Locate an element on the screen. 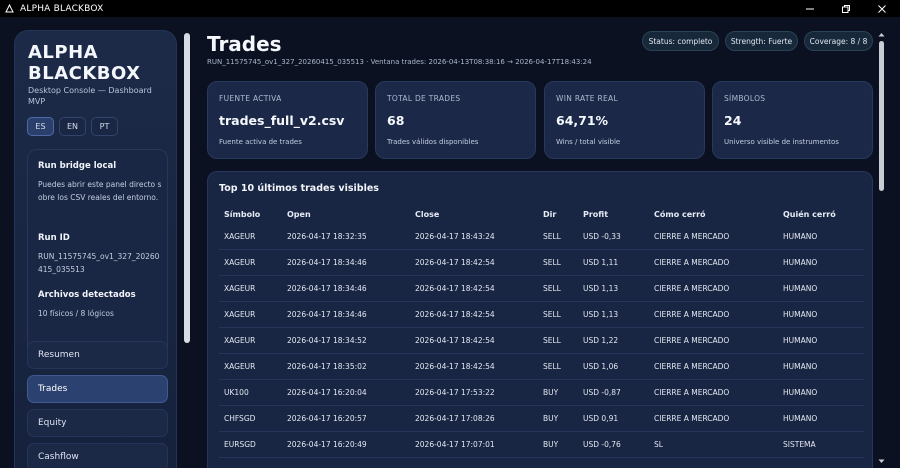 The height and width of the screenshot is (468, 900). kpi-sub: Fuente activa de trades is located at coordinates (260, 142).